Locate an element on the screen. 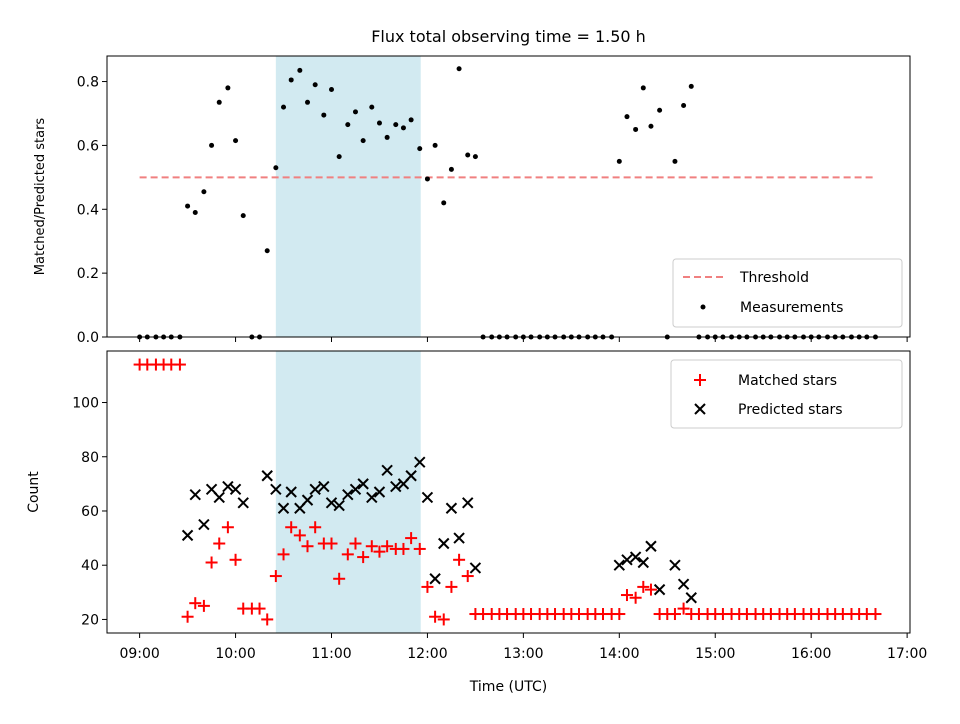 This screenshot has height=724, width=960. y-tick-label: 80 is located at coordinates (90, 458).